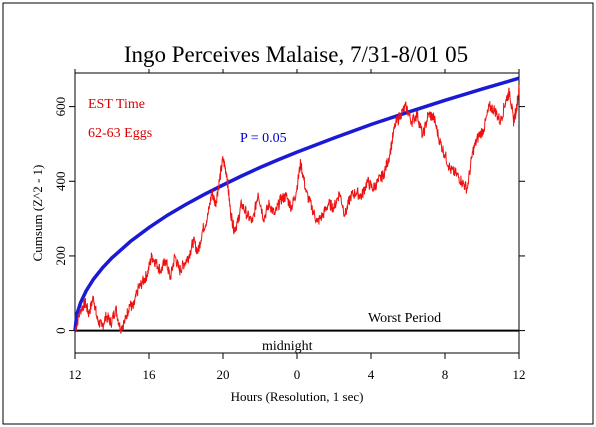 The width and height of the screenshot is (596, 427). Describe the element at coordinates (120, 133) in the screenshot. I see `annotation-eggs: 62-63 Eggs` at that location.